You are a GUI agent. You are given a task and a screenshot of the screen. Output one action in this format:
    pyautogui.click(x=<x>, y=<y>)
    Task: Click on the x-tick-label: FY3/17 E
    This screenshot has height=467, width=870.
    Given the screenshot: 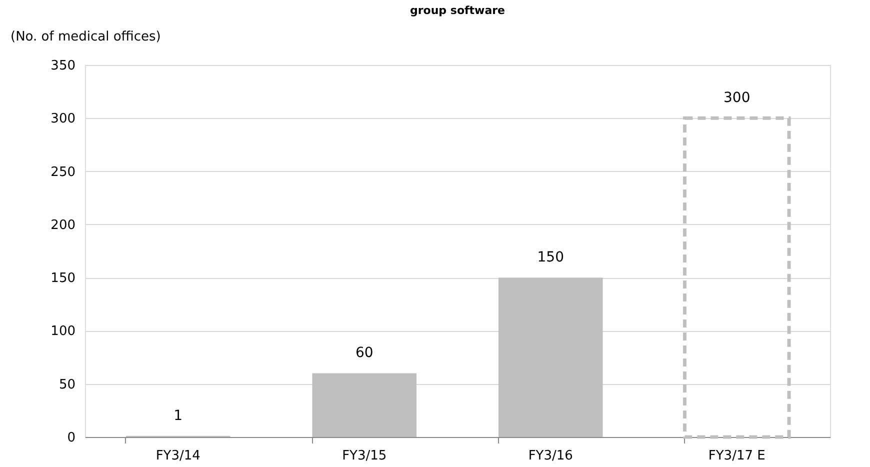 What is the action you would take?
    pyautogui.click(x=737, y=456)
    